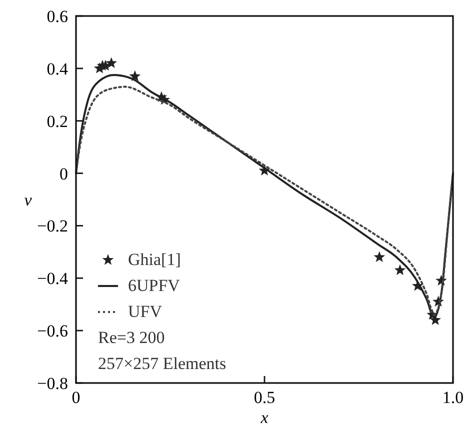  What do you see at coordinates (264, 417) in the screenshot?
I see `x-axis-title: x` at bounding box center [264, 417].